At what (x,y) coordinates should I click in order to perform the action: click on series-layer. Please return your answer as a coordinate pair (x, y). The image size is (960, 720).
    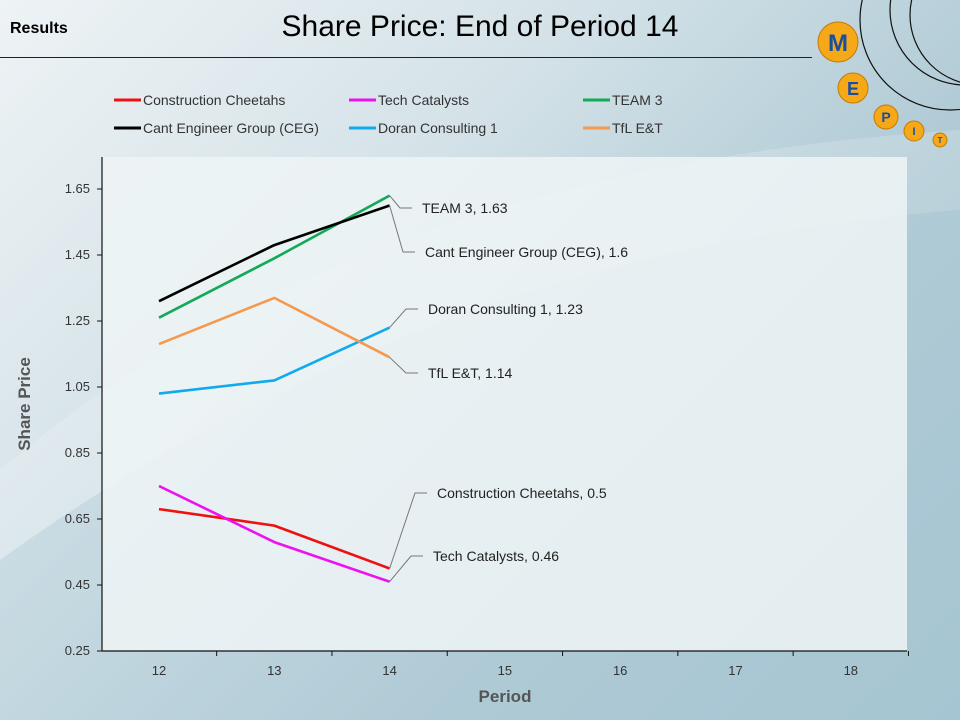
    Looking at the image, I should click on (274, 388).